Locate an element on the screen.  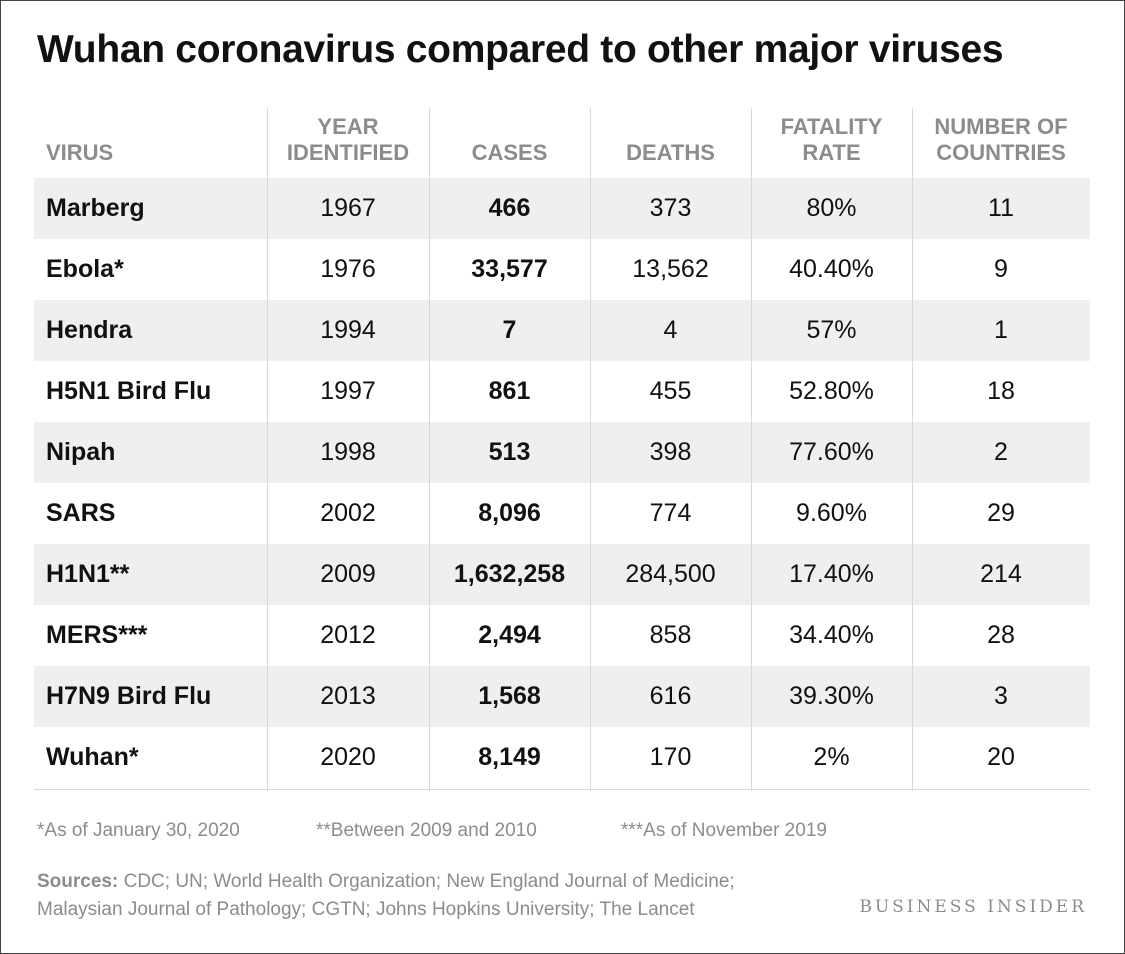
cell-number-of-countries: 2 is located at coordinates (1001, 452).